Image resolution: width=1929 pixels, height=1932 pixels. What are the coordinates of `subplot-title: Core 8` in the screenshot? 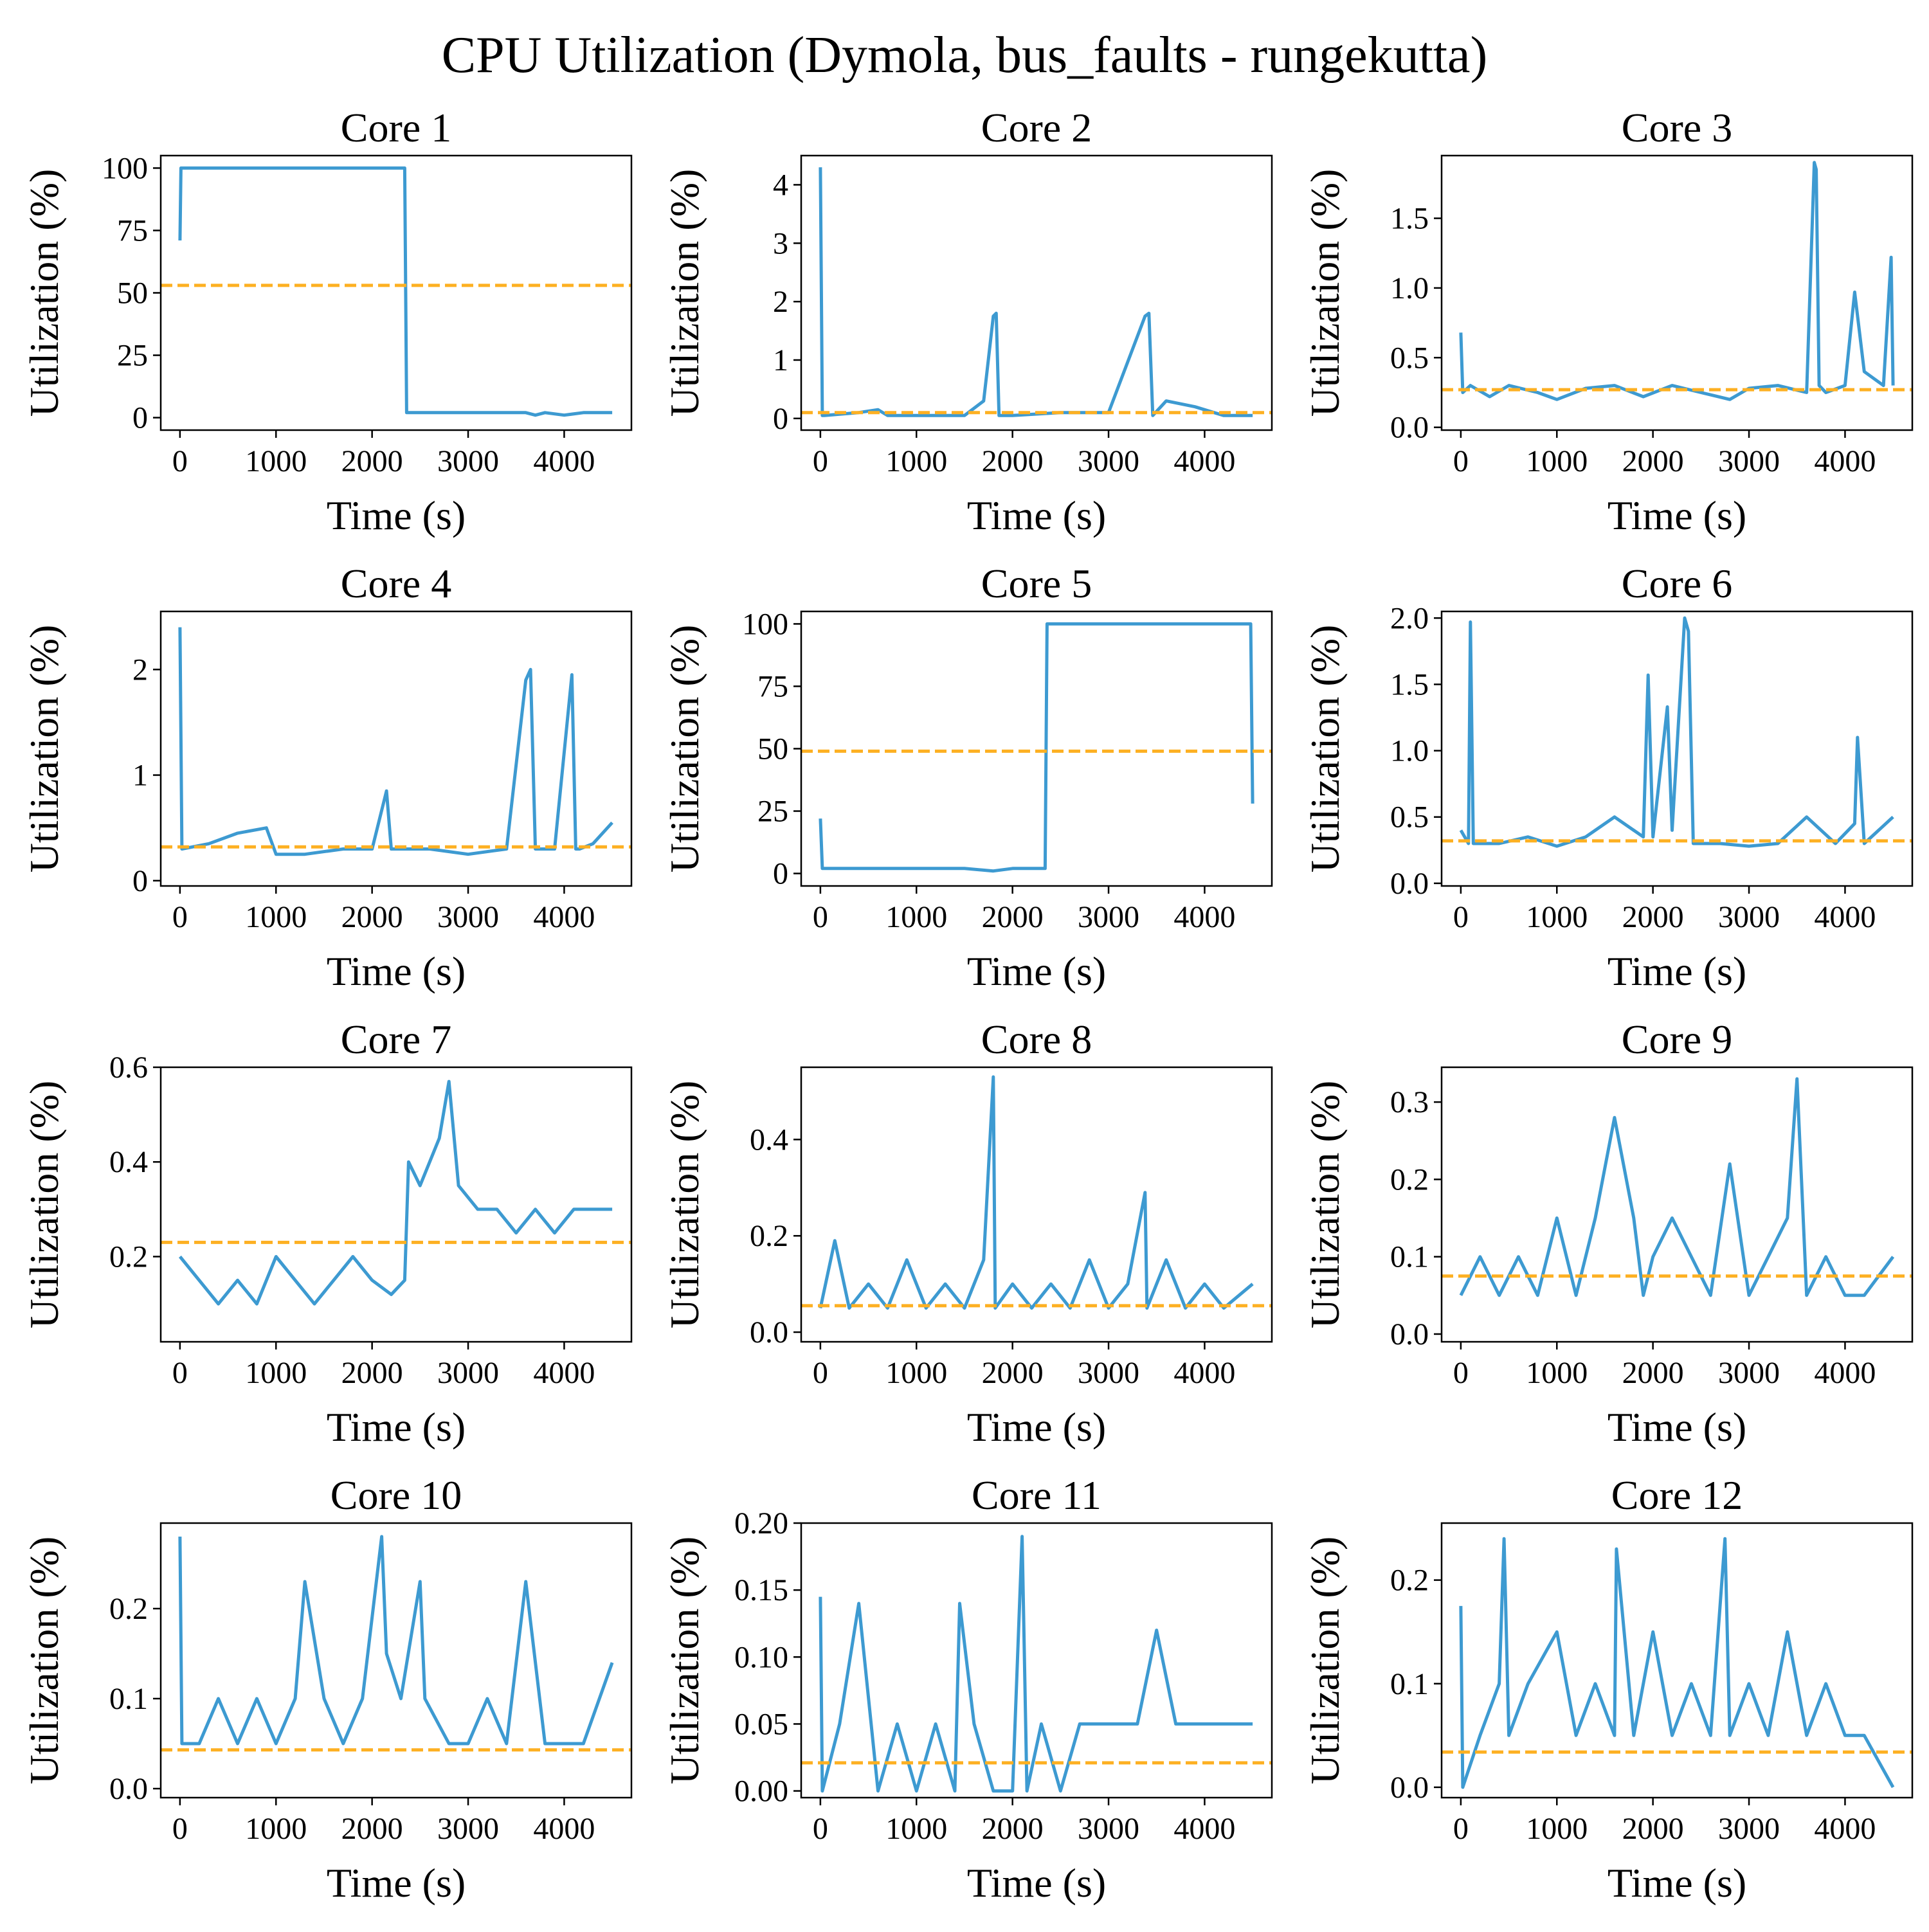 It's located at (1036, 1039).